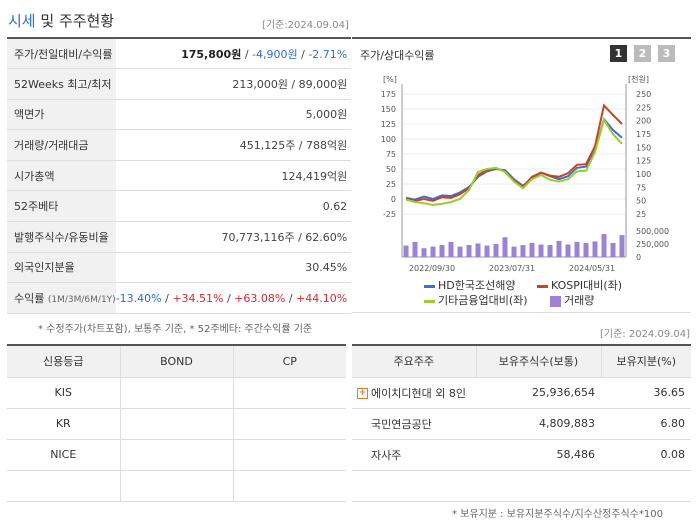 This screenshot has width=699, height=527. Describe the element at coordinates (61, 145) in the screenshot. I see `snapshot-label: 거래량/거래대금` at that location.